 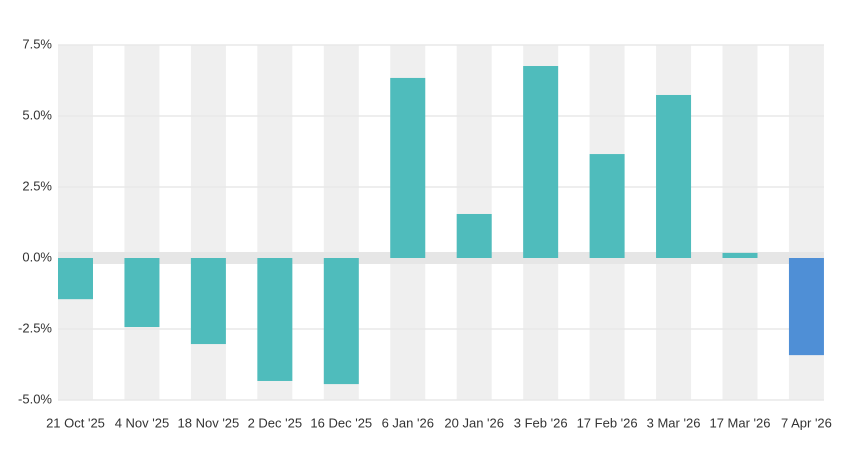 What do you see at coordinates (209, 422) in the screenshot?
I see `x-tick-label: 18 Nov '25` at bounding box center [209, 422].